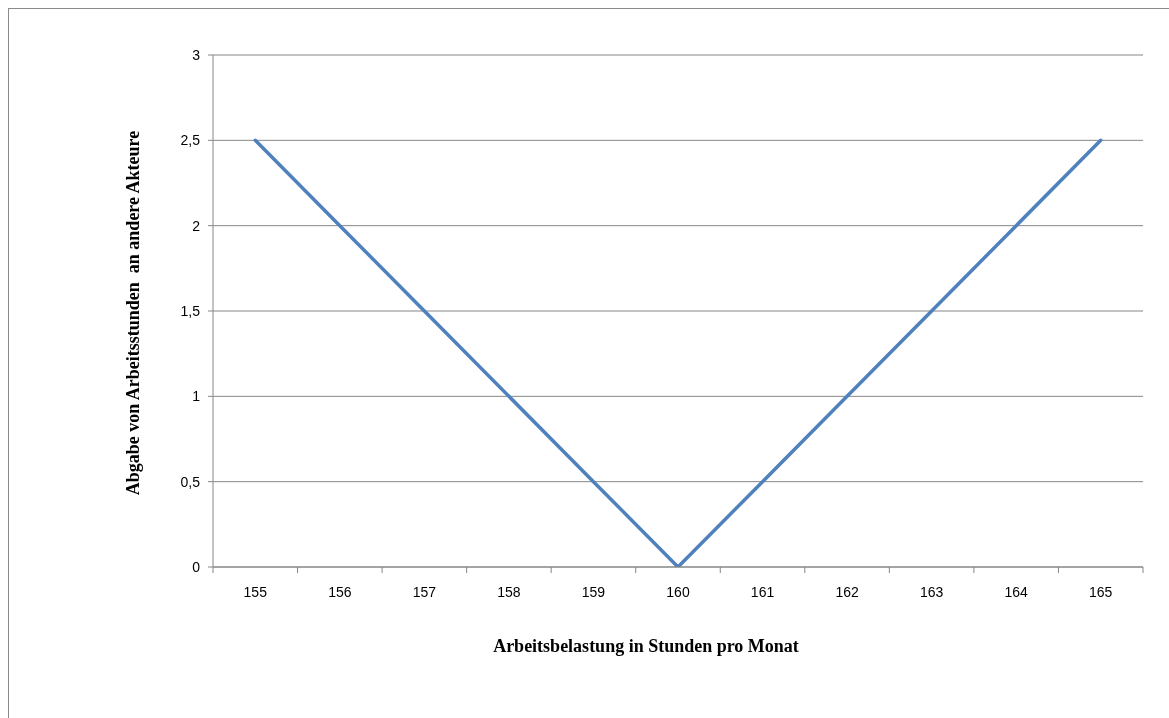  What do you see at coordinates (678, 592) in the screenshot?
I see `x-tick-label: 160` at bounding box center [678, 592].